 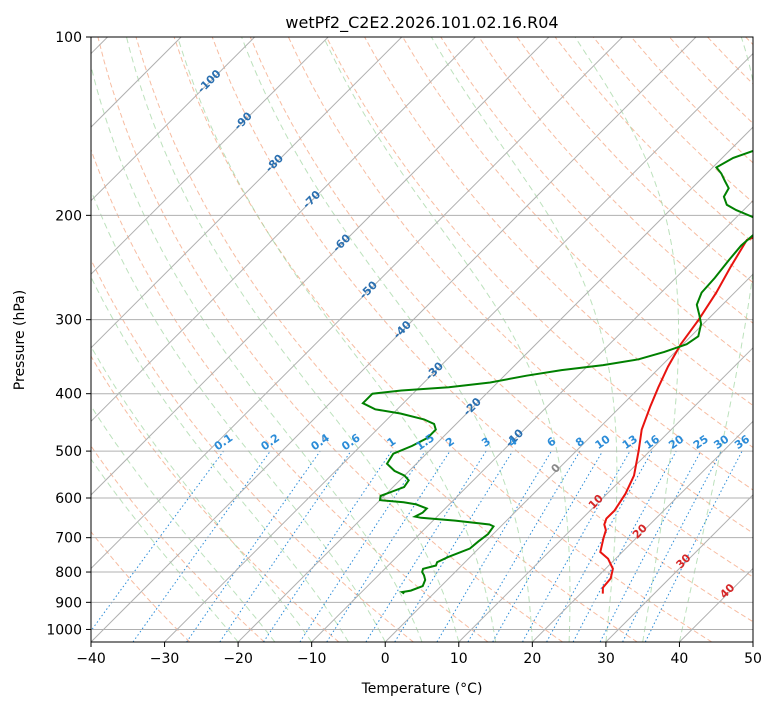 I want to click on x-axis-label: Temperature (°C), so click(x=422, y=689).